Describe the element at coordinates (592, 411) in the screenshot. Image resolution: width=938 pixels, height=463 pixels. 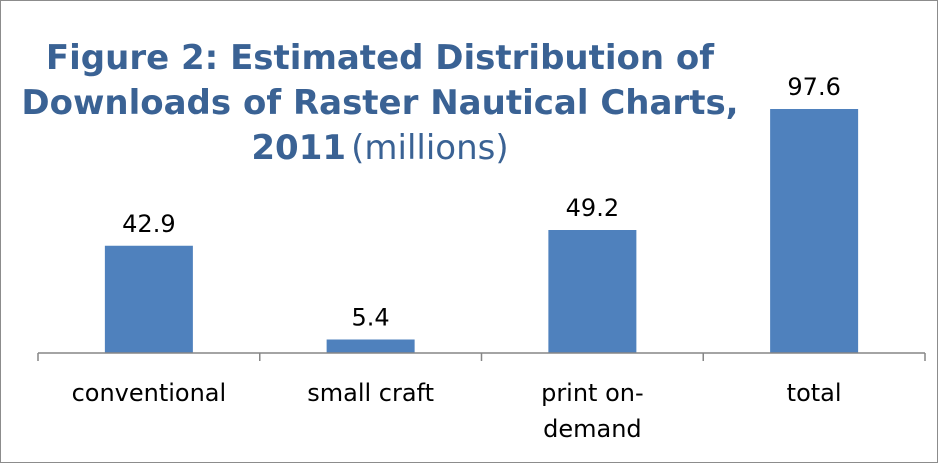
I see `category-label-2: print on-demand` at that location.